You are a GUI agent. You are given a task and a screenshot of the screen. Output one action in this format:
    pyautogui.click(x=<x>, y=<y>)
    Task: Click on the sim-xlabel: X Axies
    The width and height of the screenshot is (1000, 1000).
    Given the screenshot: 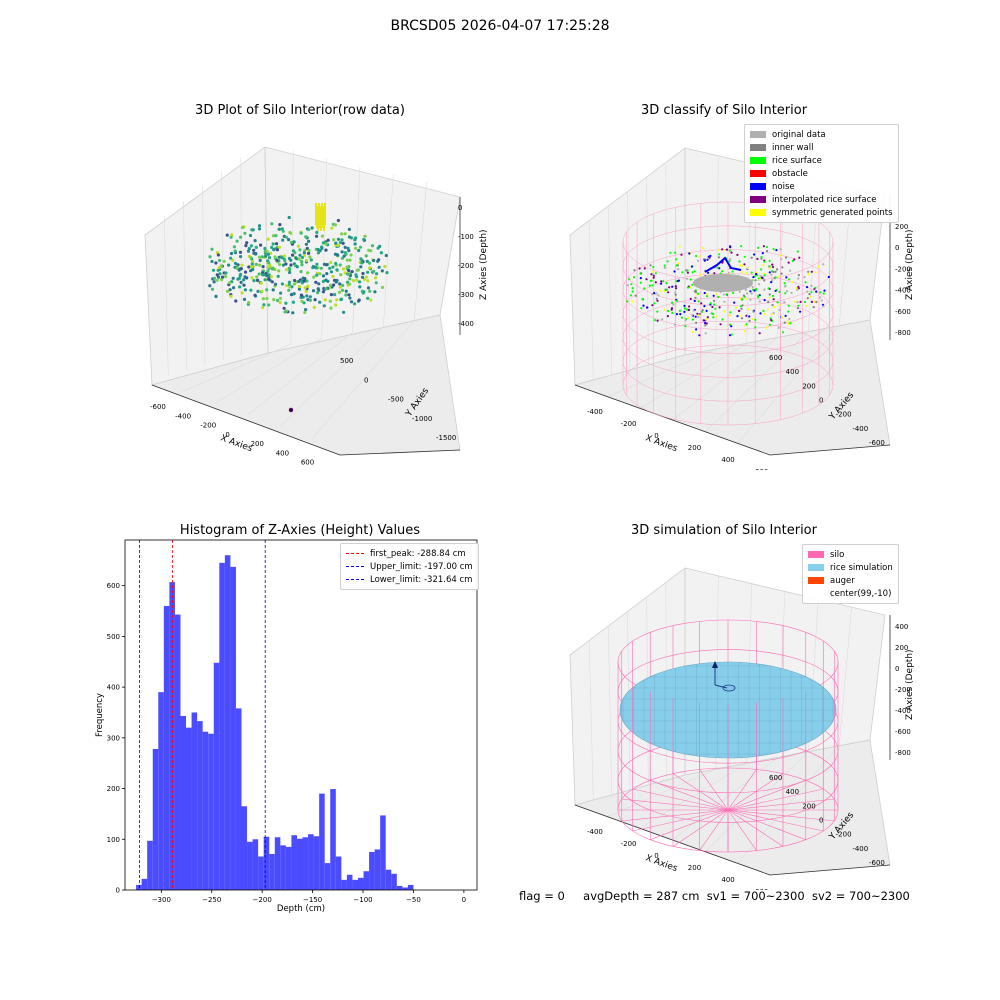 What is the action you would take?
    pyautogui.click(x=661, y=863)
    